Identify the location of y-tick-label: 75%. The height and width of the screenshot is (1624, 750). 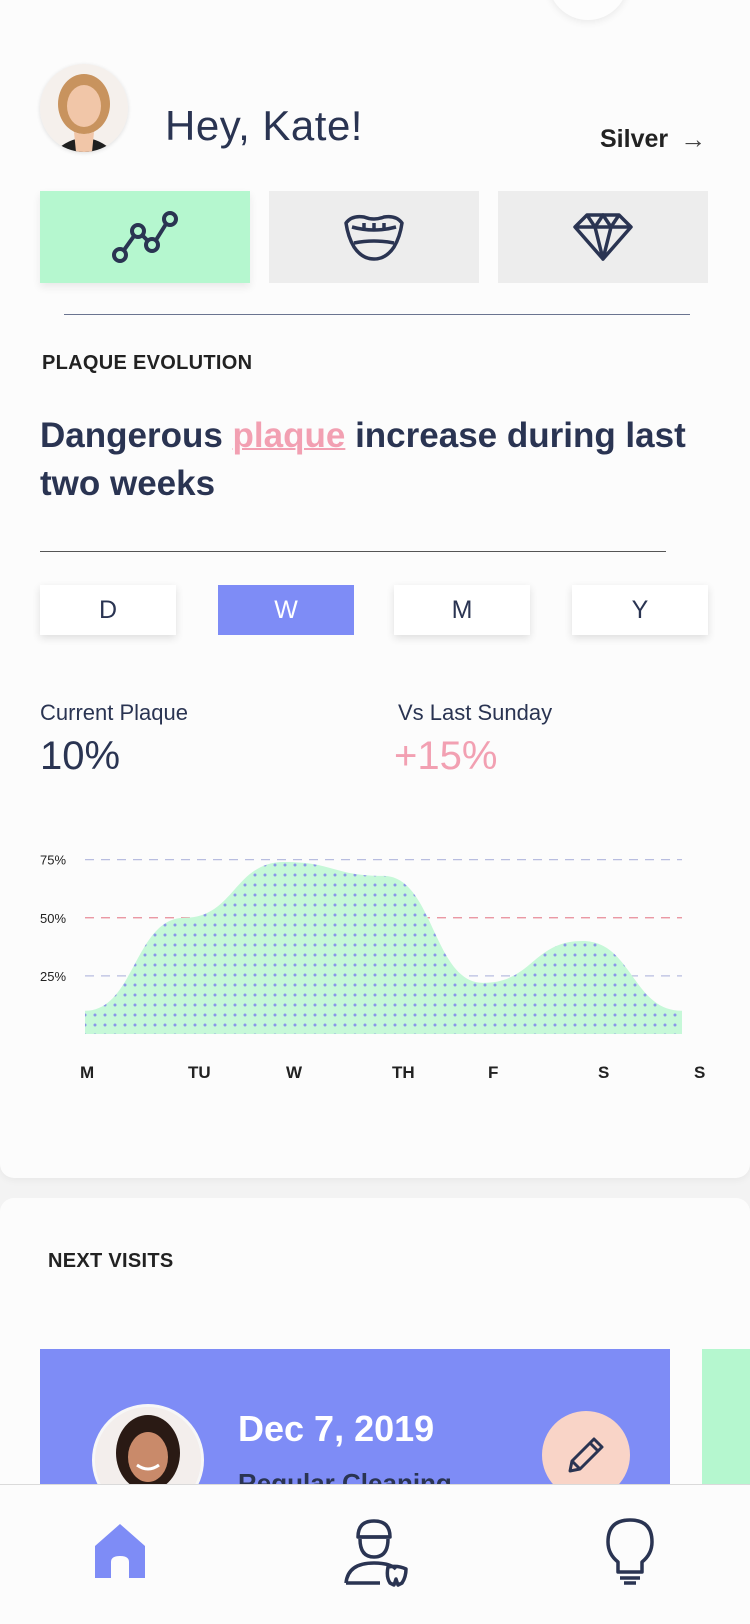
(53, 860).